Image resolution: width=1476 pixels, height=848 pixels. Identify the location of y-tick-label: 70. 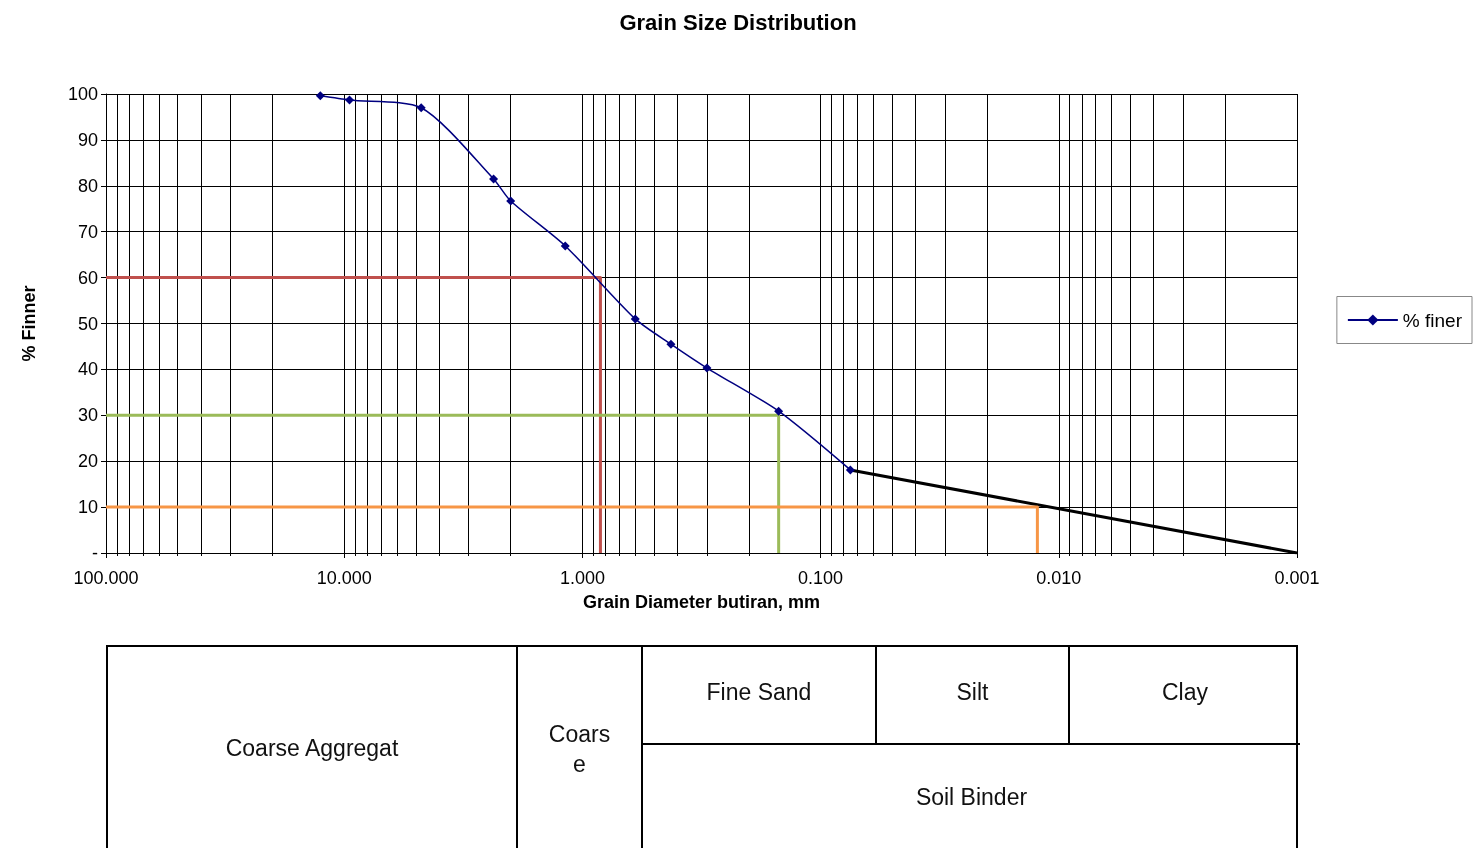
(87, 231).